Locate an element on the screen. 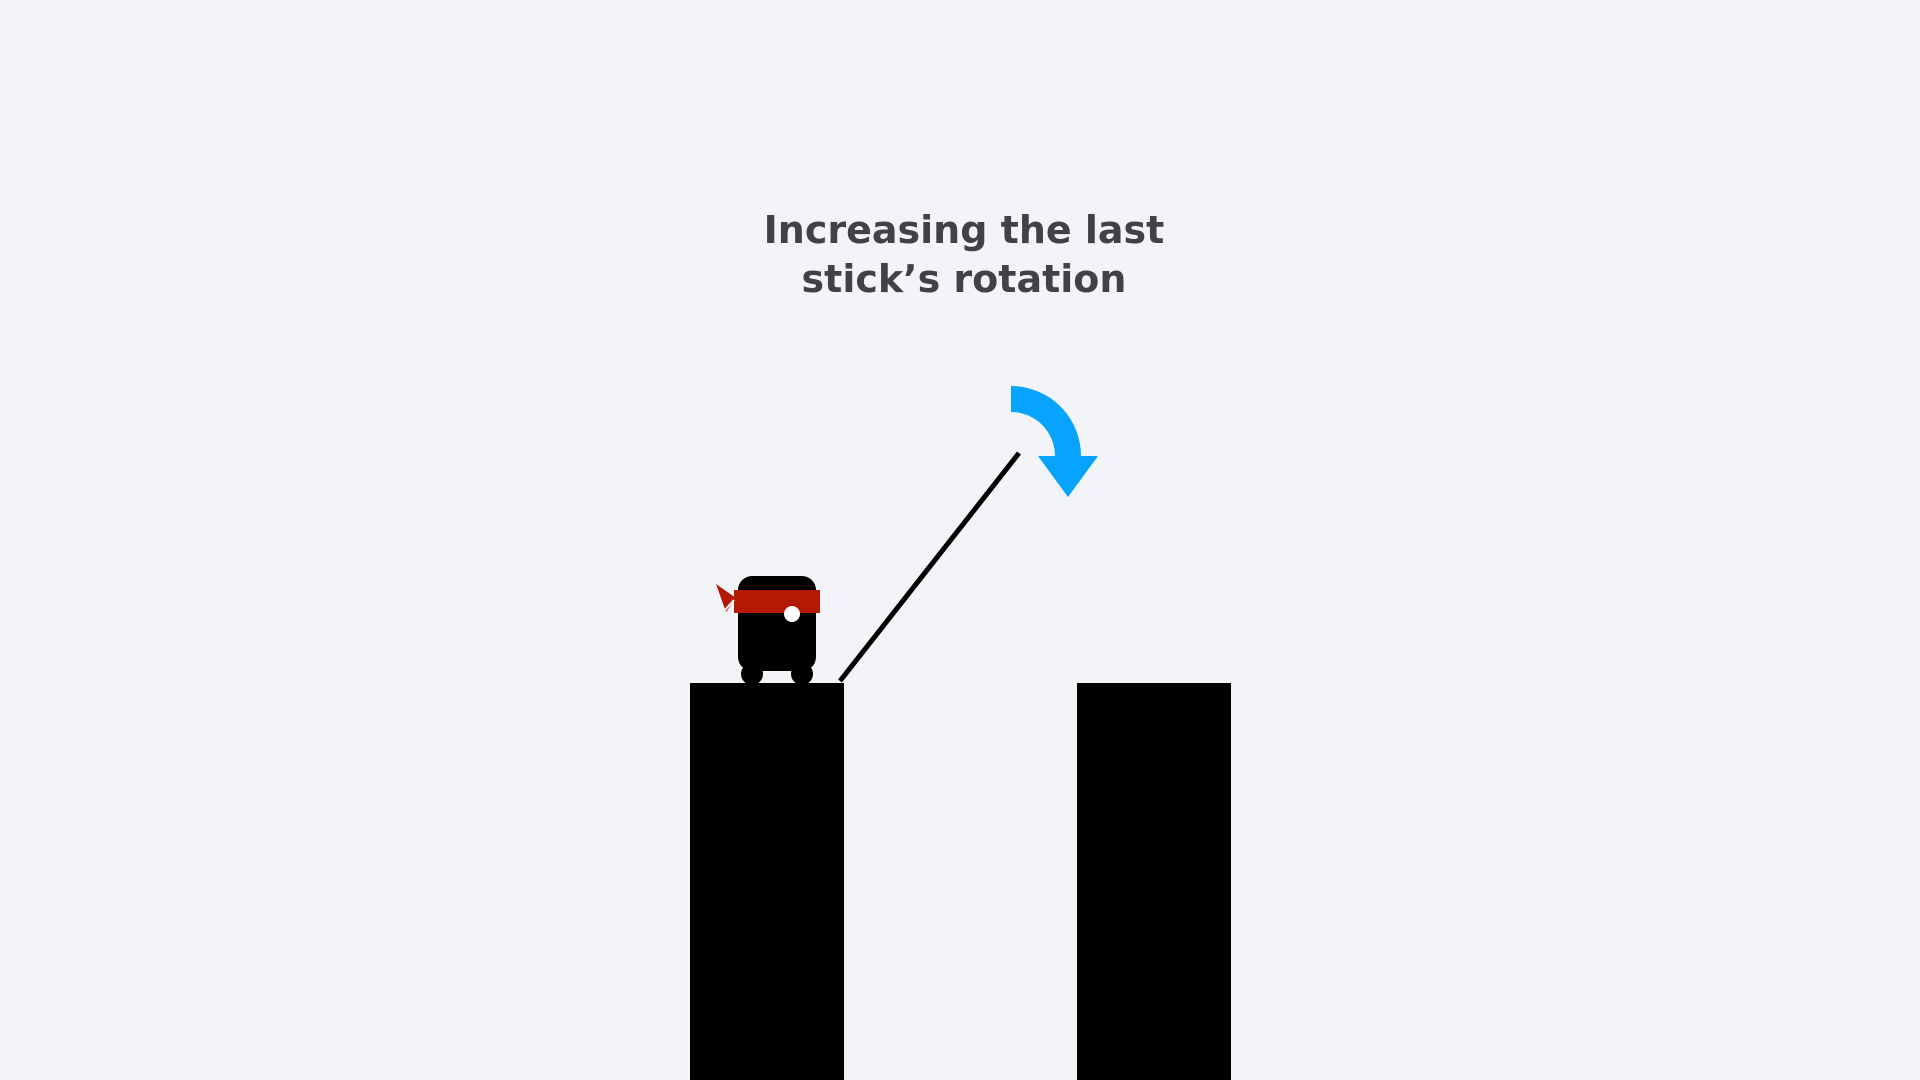  headband-tail is located at coordinates (726, 598).